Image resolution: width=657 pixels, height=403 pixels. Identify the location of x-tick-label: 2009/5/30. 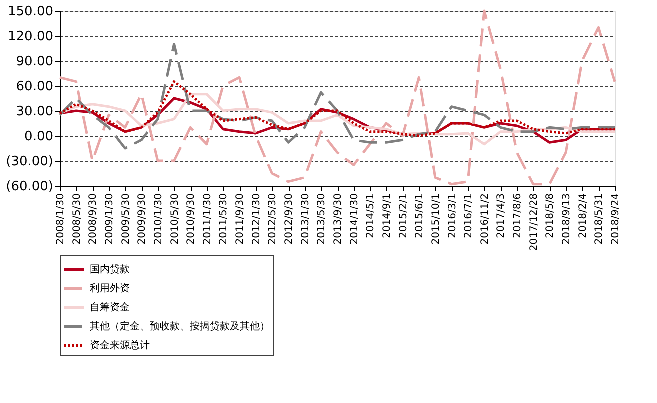
(126, 219).